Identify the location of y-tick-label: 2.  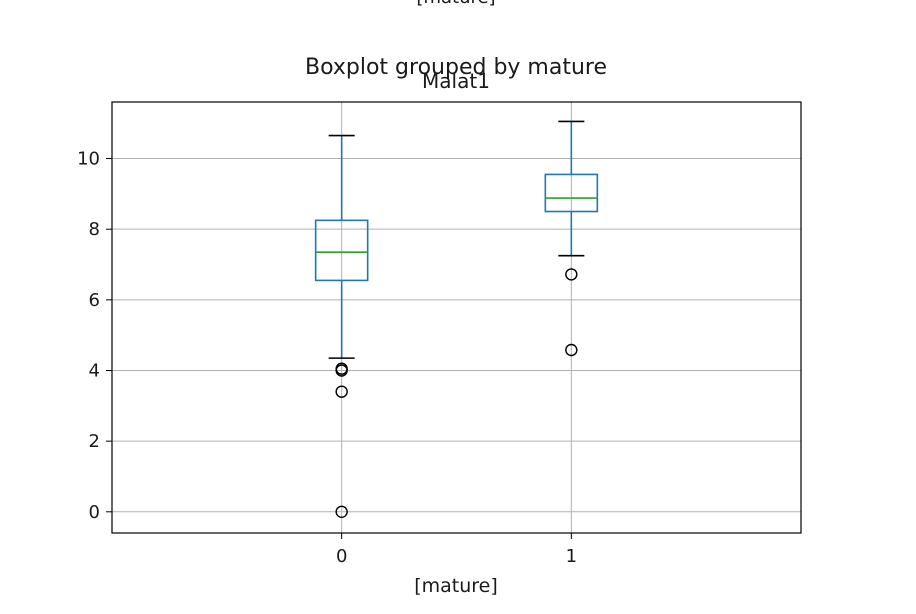
(94, 441).